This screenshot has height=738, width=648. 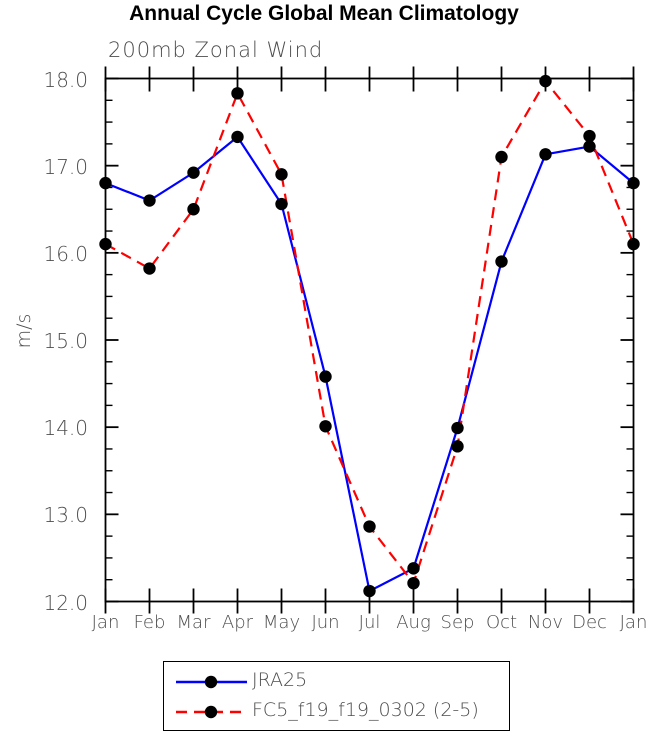 I want to click on x-tick-label: Jun, so click(x=325, y=622).